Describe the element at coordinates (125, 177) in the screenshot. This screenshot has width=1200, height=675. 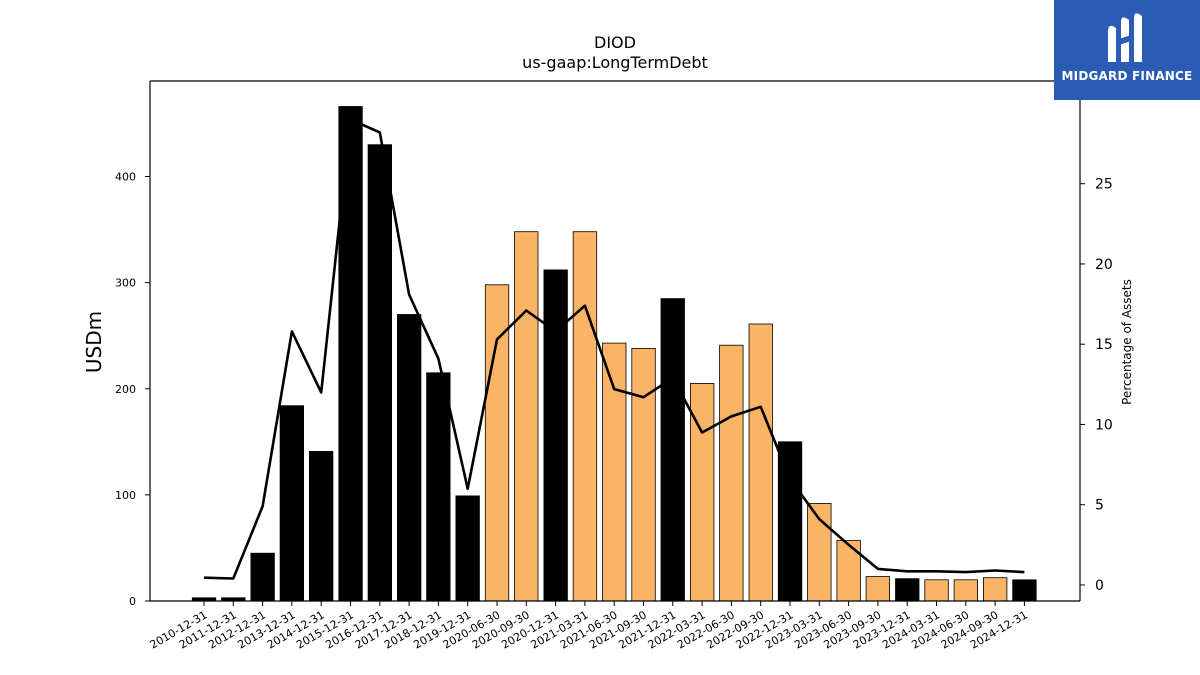
I see `y-tick-label: 400` at that location.